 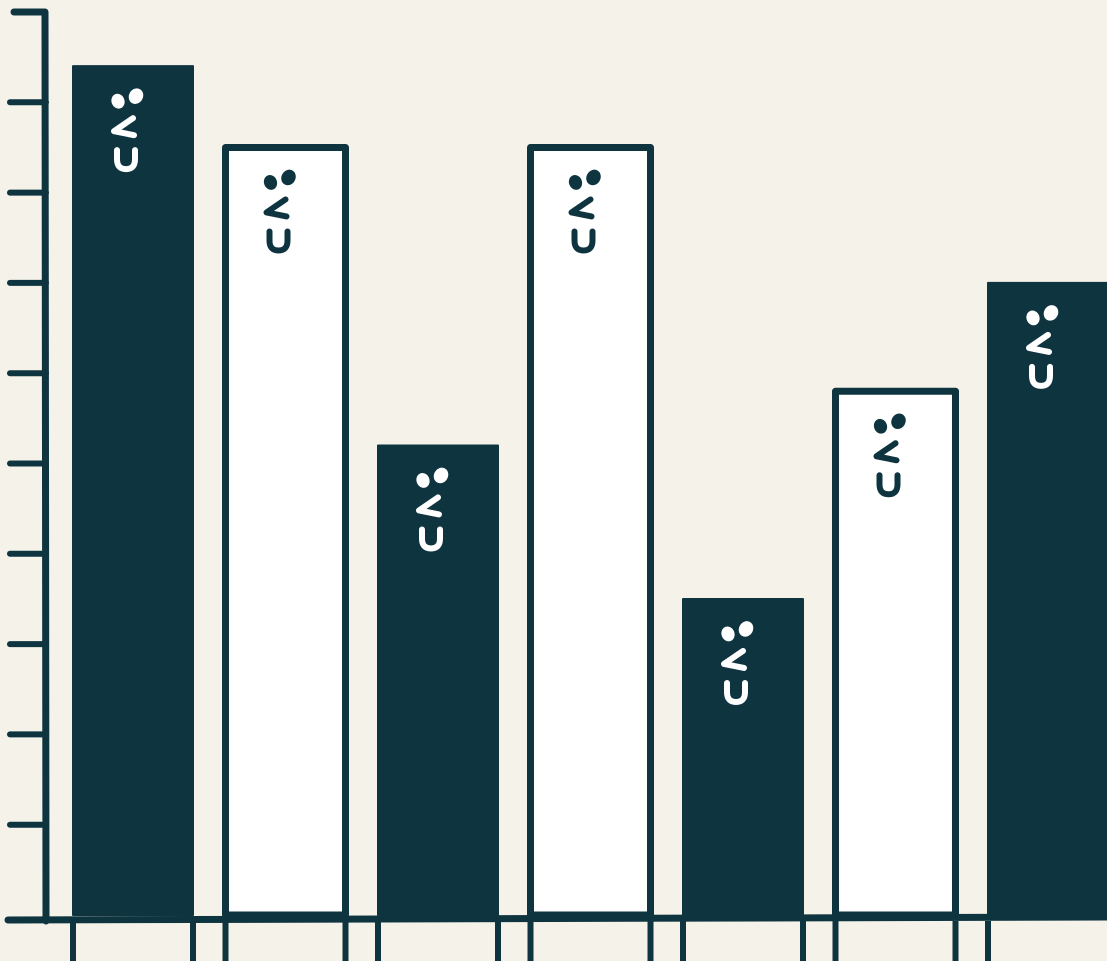 I want to click on x-axis-line, so click(x=555, y=918).